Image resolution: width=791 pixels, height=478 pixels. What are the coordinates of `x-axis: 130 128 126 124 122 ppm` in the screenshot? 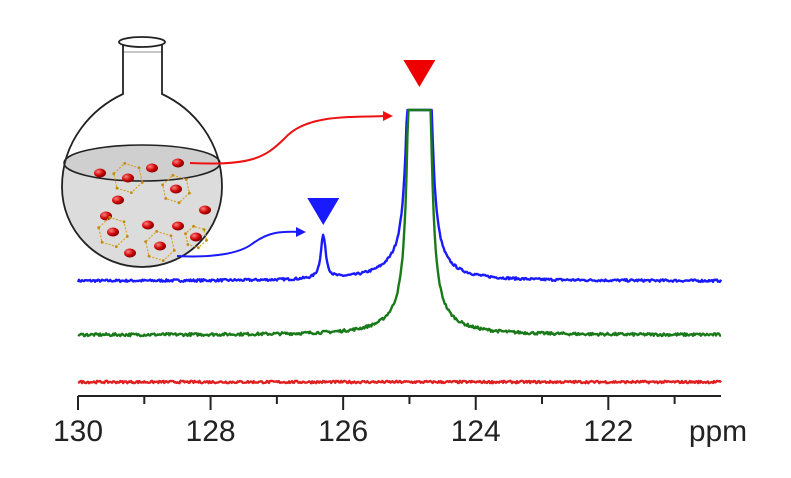 It's located at (400, 421).